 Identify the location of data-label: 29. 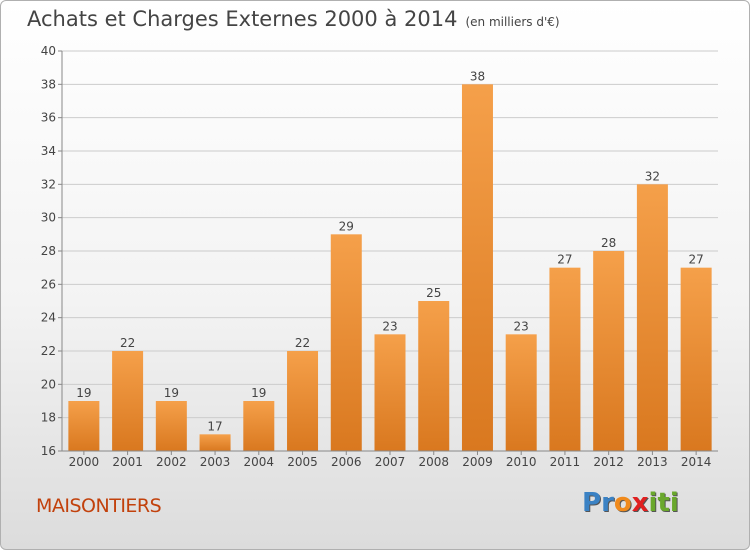
(346, 226).